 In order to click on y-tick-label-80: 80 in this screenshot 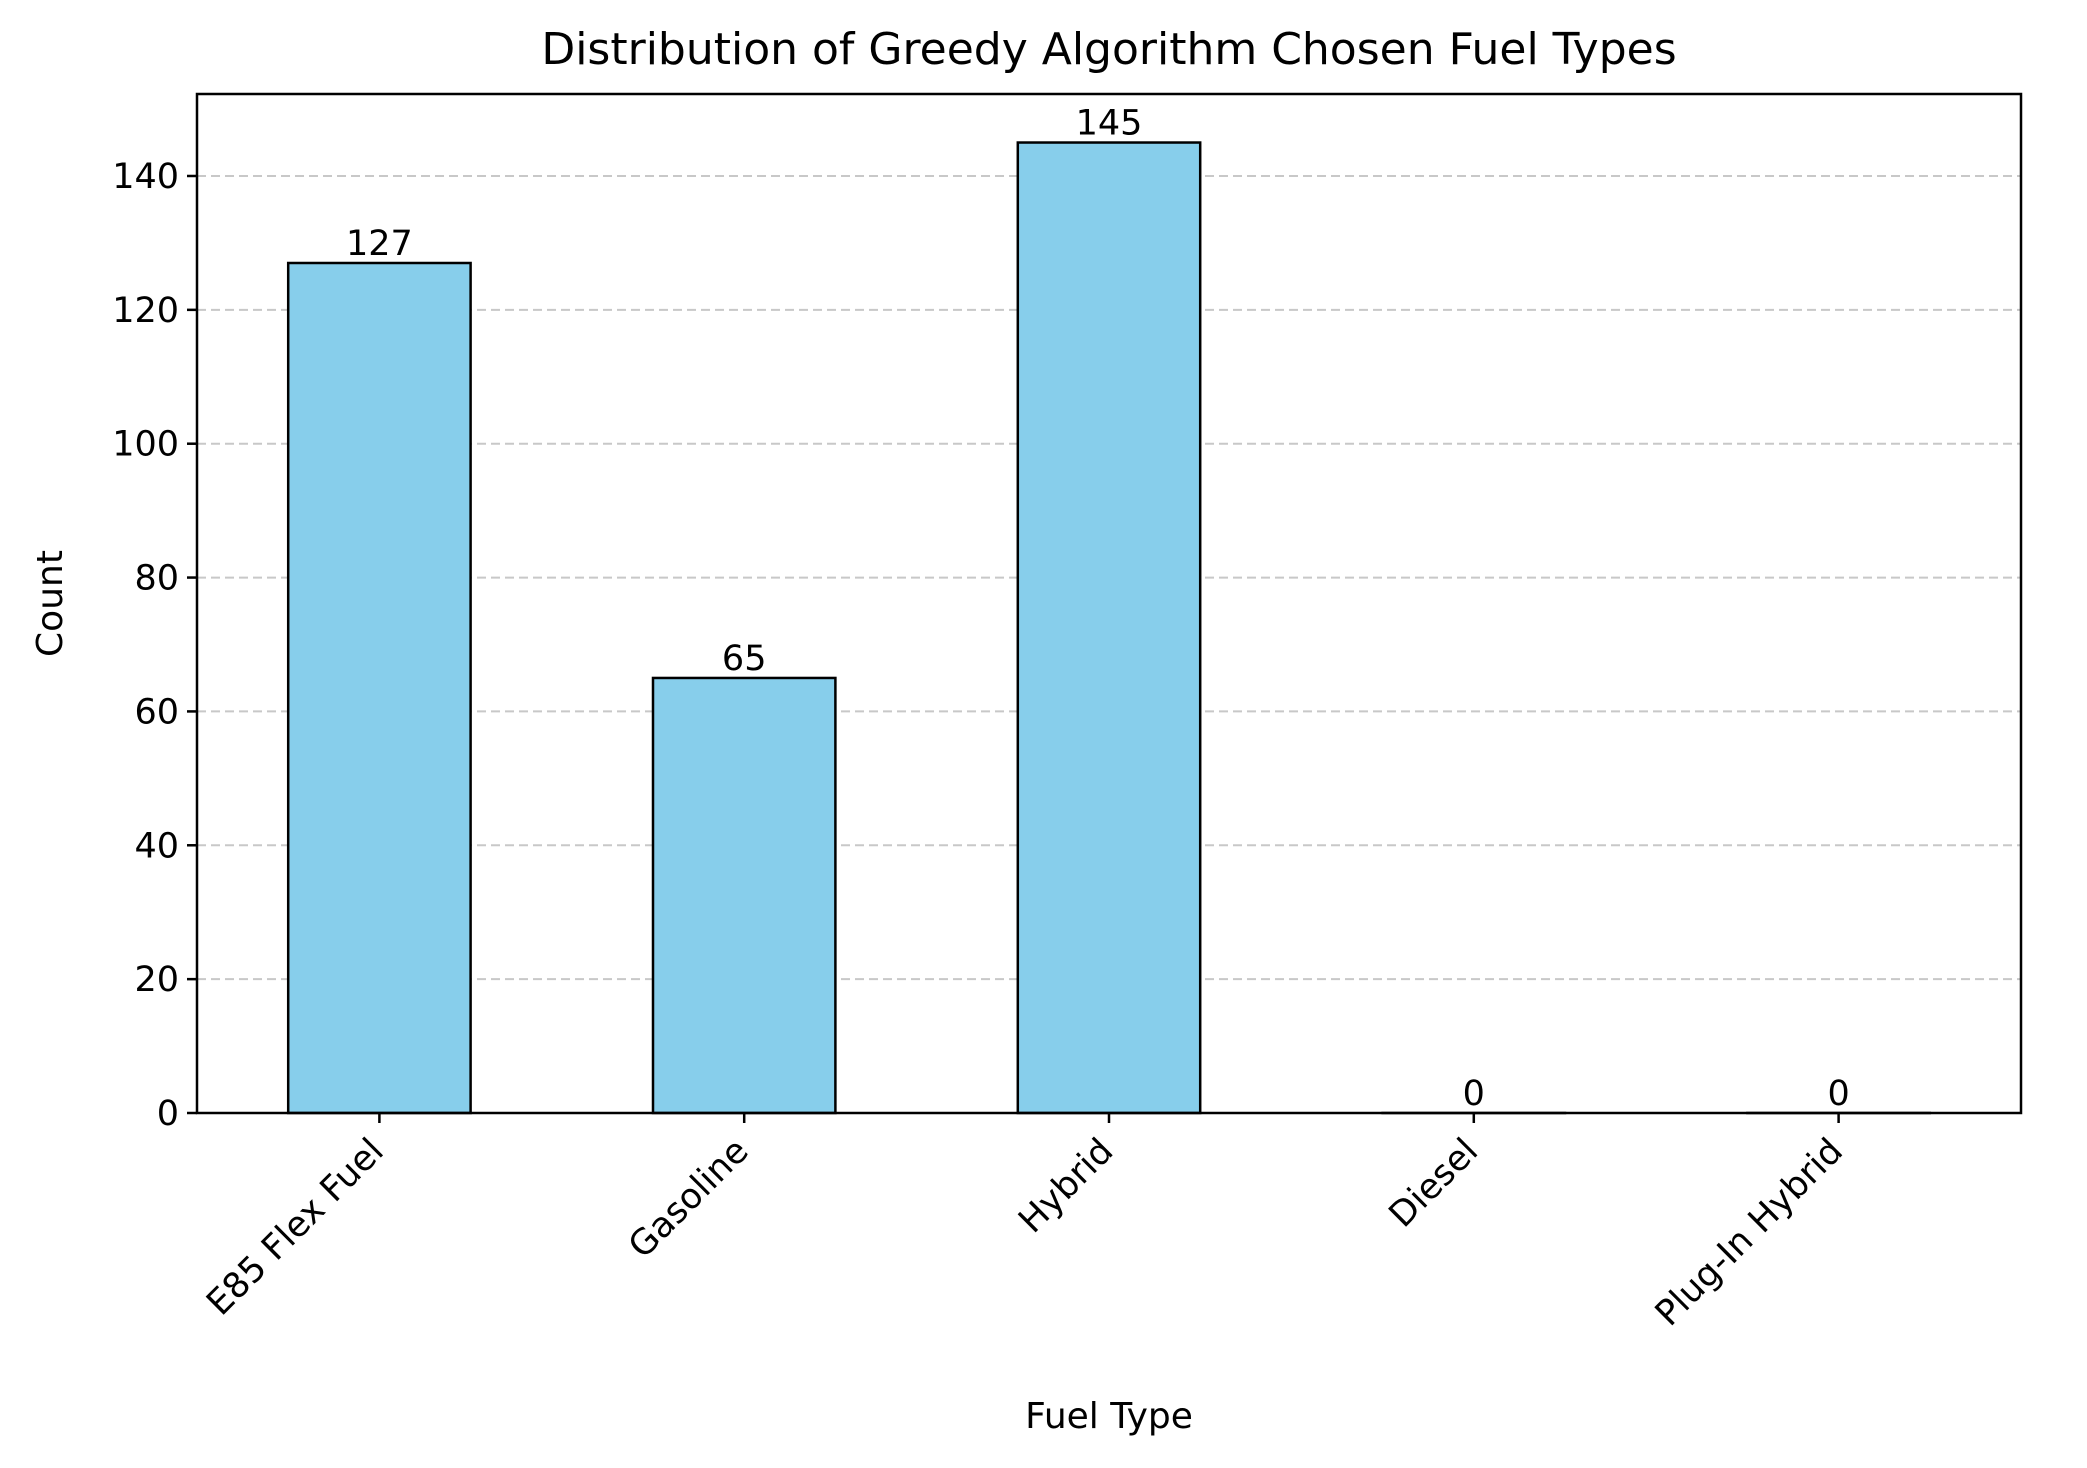, I will do `click(156, 579)`.